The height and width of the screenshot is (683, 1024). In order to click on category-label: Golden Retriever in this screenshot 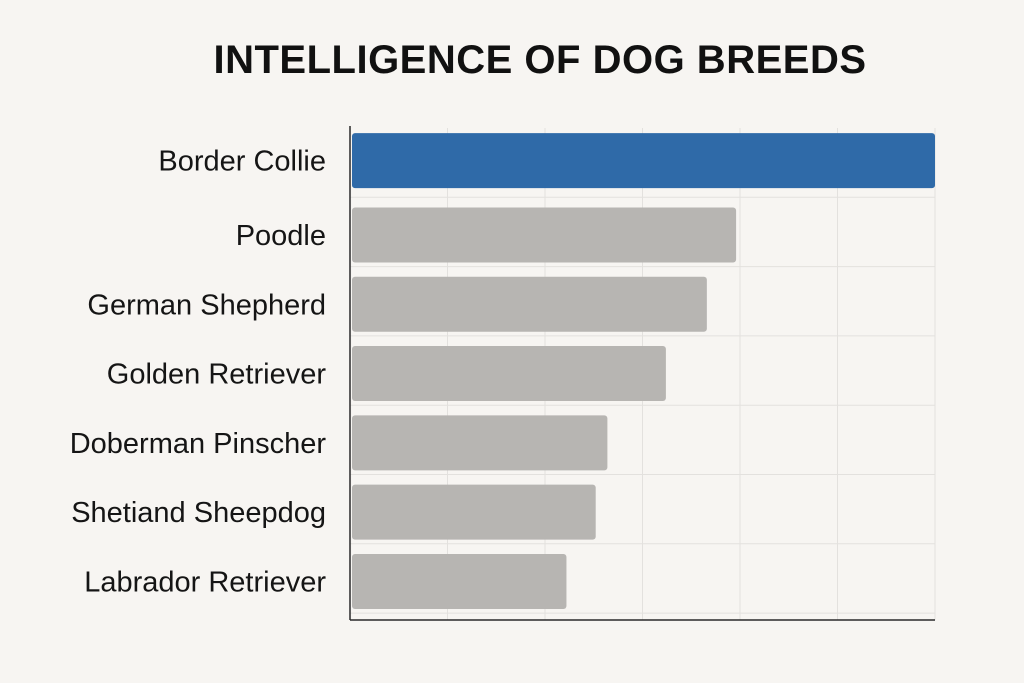, I will do `click(217, 375)`.